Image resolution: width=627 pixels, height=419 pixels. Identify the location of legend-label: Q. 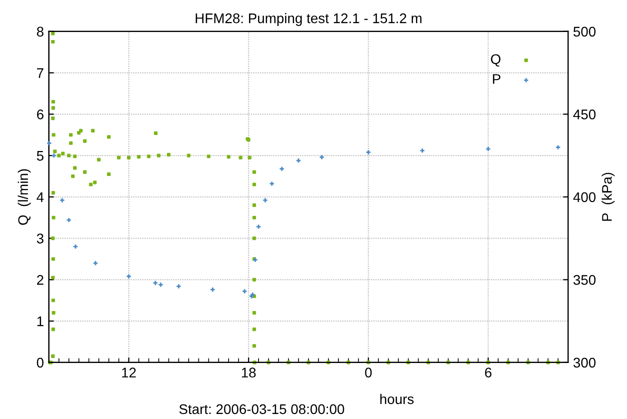
(495, 60).